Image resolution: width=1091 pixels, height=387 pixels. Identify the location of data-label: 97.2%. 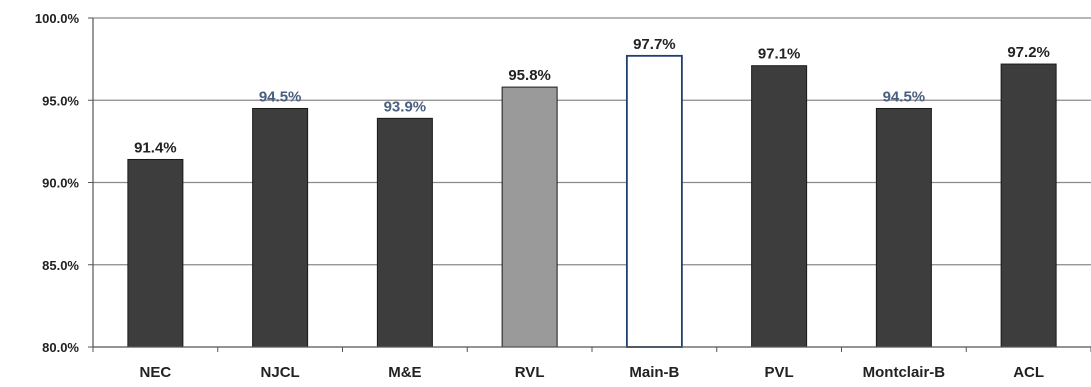
(1028, 52).